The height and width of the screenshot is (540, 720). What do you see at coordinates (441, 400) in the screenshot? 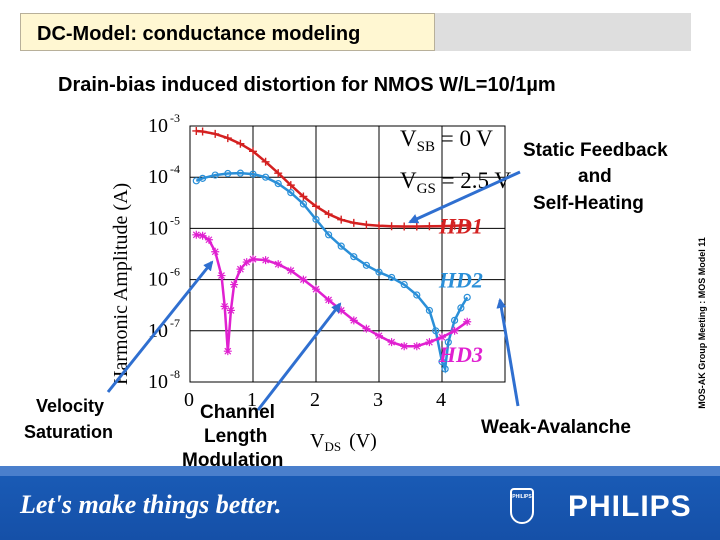
I see `x-tick-label: 4` at bounding box center [441, 400].